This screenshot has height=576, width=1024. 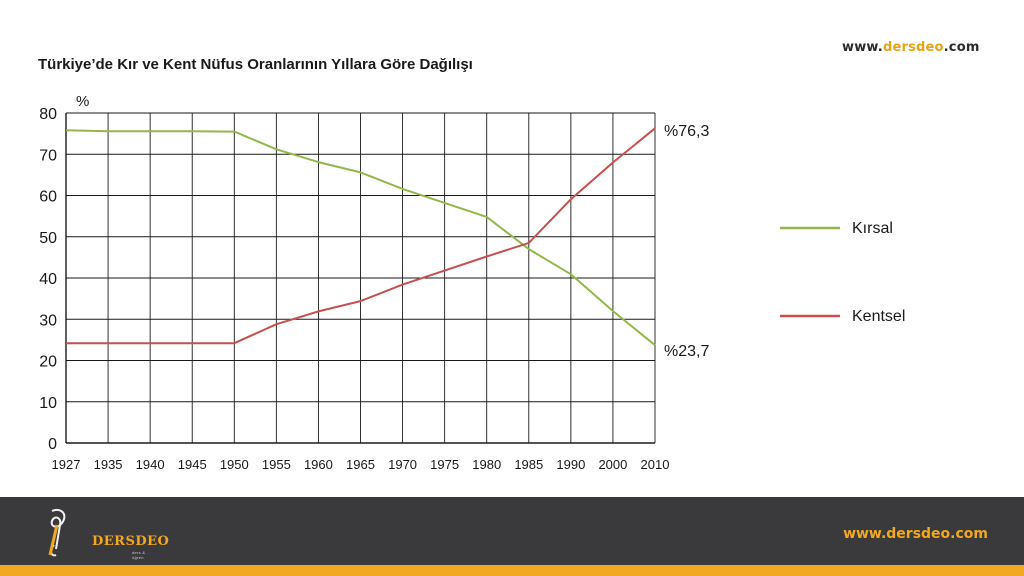 I want to click on legend-label: Kentsel, so click(x=878, y=316).